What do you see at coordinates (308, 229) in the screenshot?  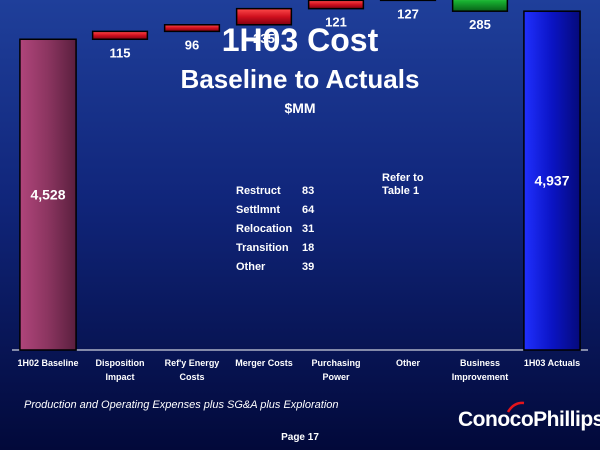 I see `merger-breakdown-value: 31` at bounding box center [308, 229].